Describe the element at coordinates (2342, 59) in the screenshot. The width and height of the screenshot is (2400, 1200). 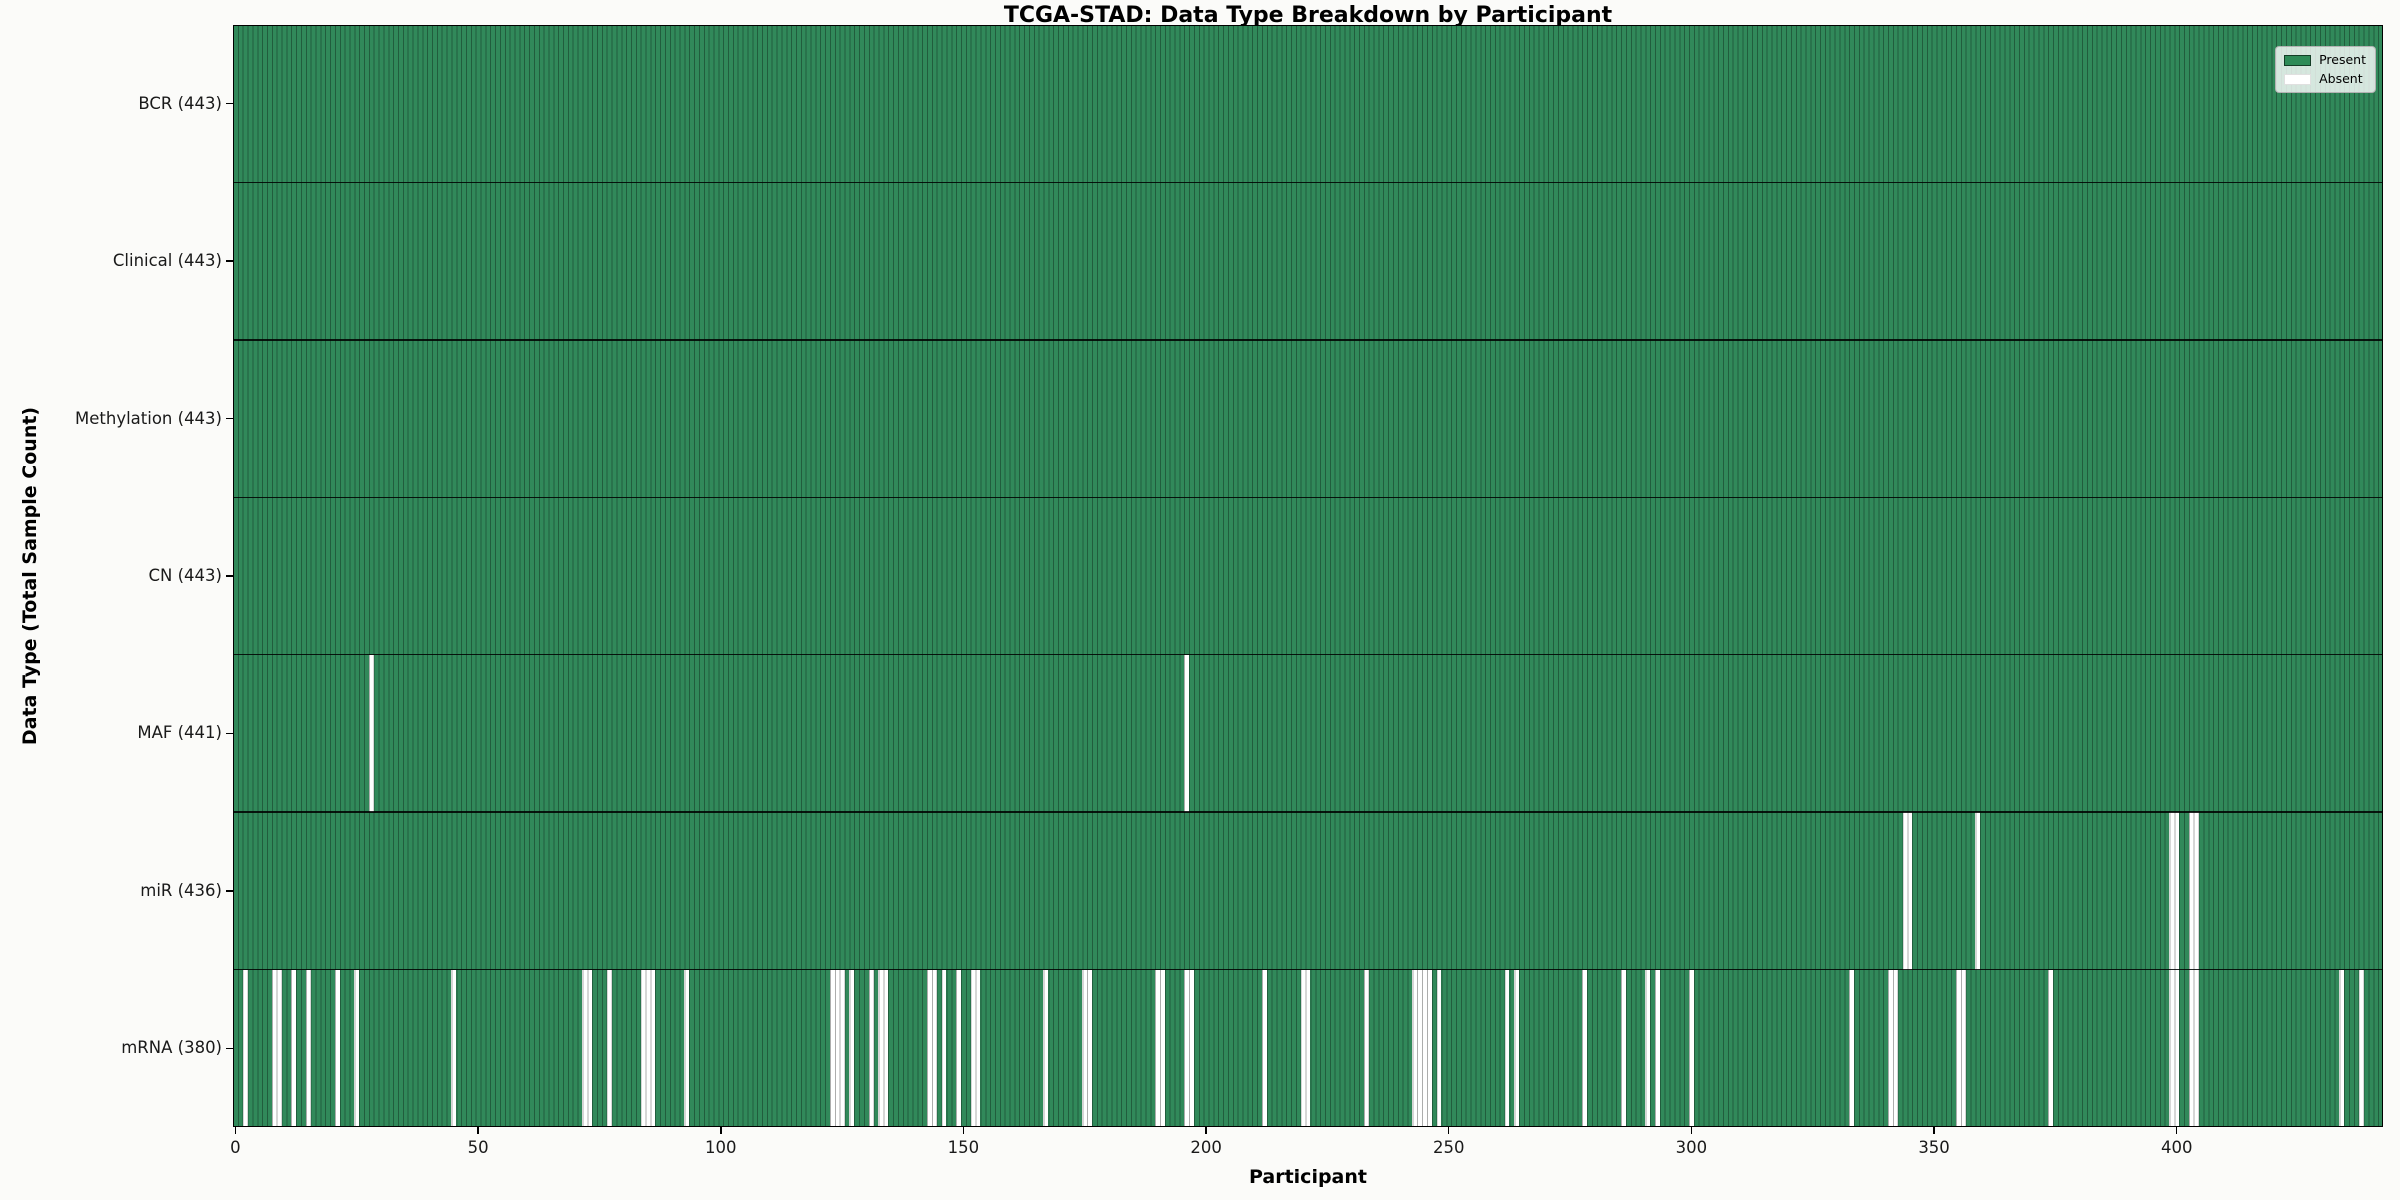
I see `legend-label-present: Present` at that location.